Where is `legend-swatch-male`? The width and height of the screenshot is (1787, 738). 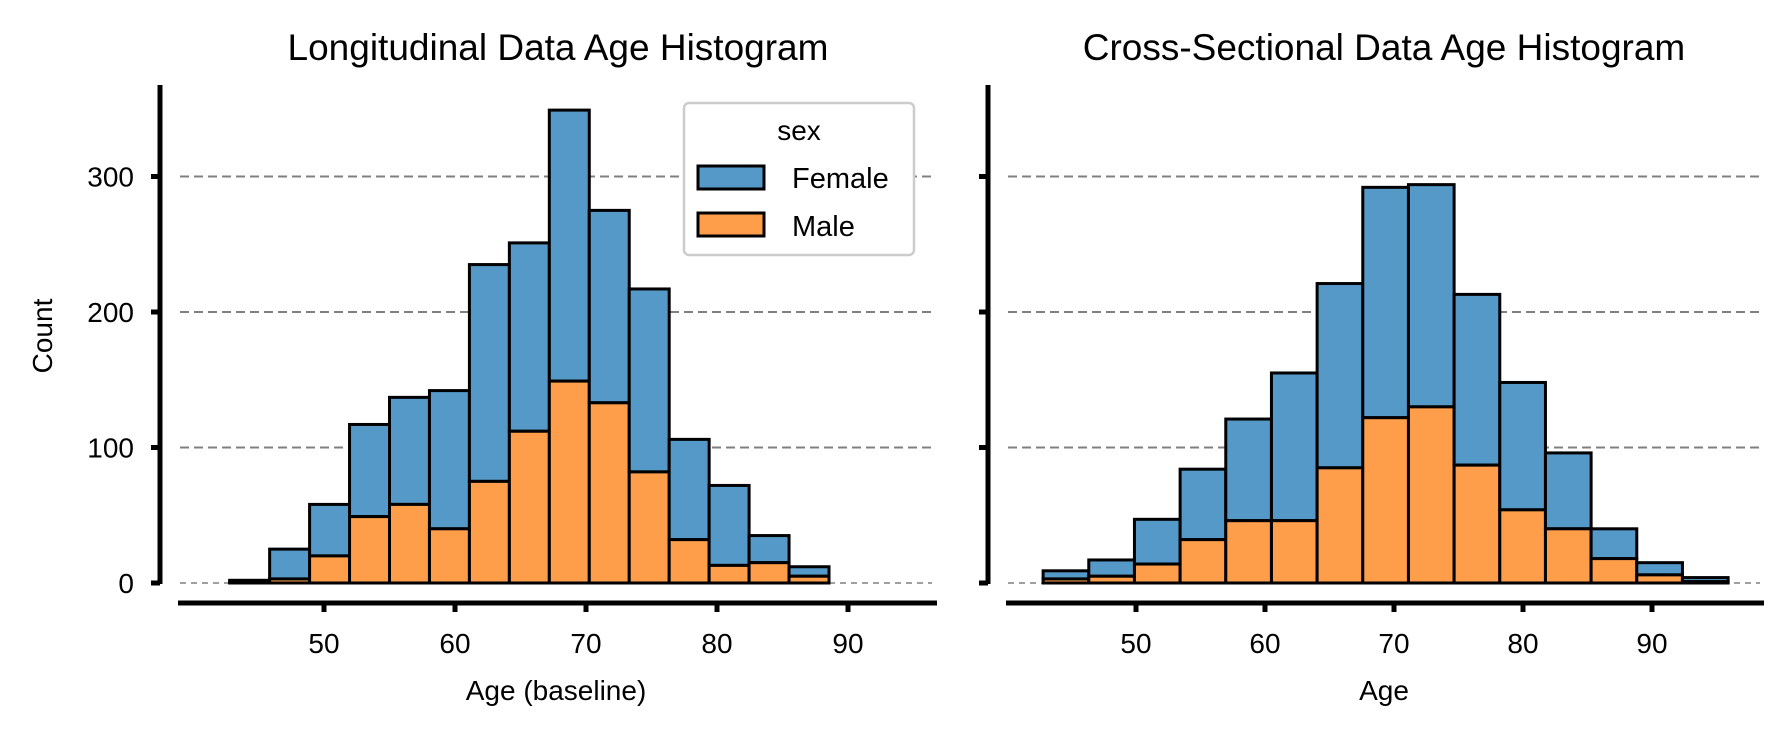
legend-swatch-male is located at coordinates (731, 224).